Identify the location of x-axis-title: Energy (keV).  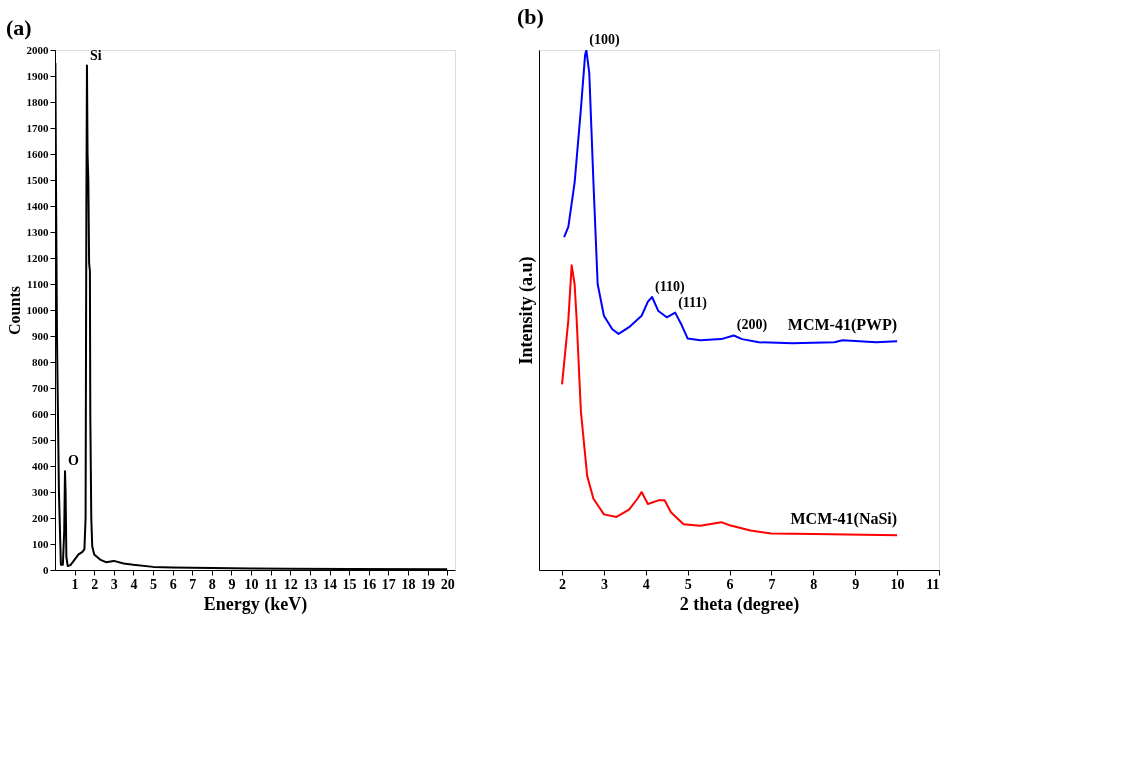
(255, 604).